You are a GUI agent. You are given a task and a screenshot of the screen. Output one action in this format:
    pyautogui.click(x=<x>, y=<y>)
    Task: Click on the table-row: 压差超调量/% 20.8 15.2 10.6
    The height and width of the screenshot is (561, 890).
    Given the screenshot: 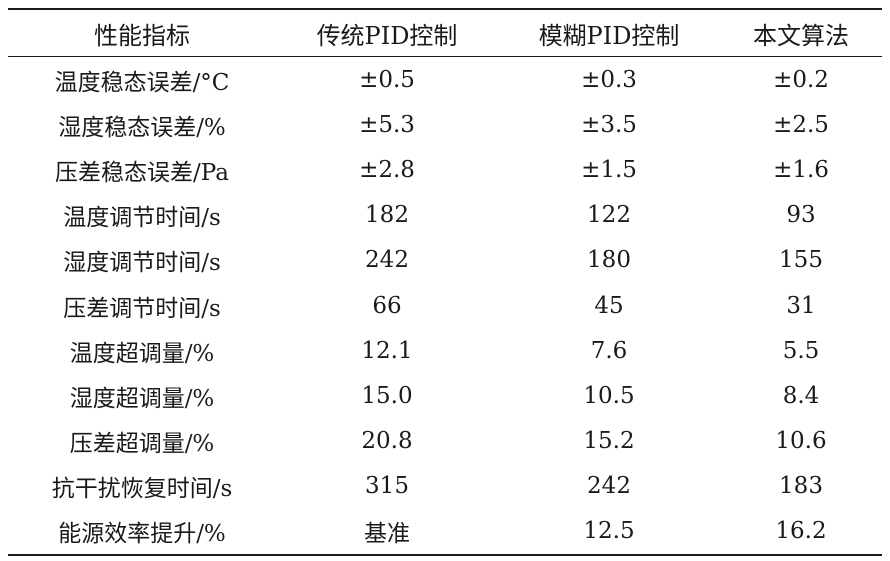 What is the action you would take?
    pyautogui.click(x=445, y=441)
    